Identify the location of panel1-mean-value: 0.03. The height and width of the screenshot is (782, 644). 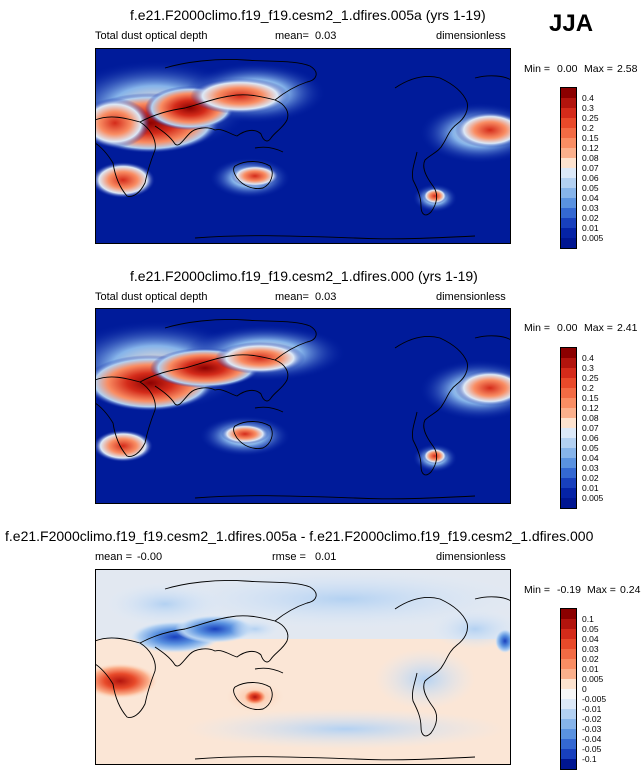
(326, 36).